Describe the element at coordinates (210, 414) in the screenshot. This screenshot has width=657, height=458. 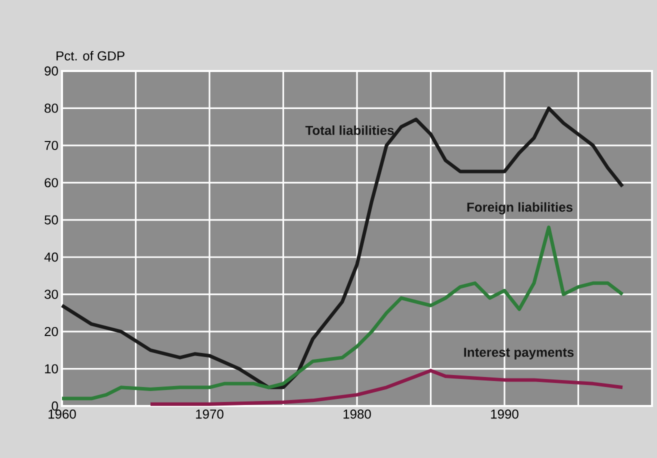
I see `x-tick-label: 1970` at that location.